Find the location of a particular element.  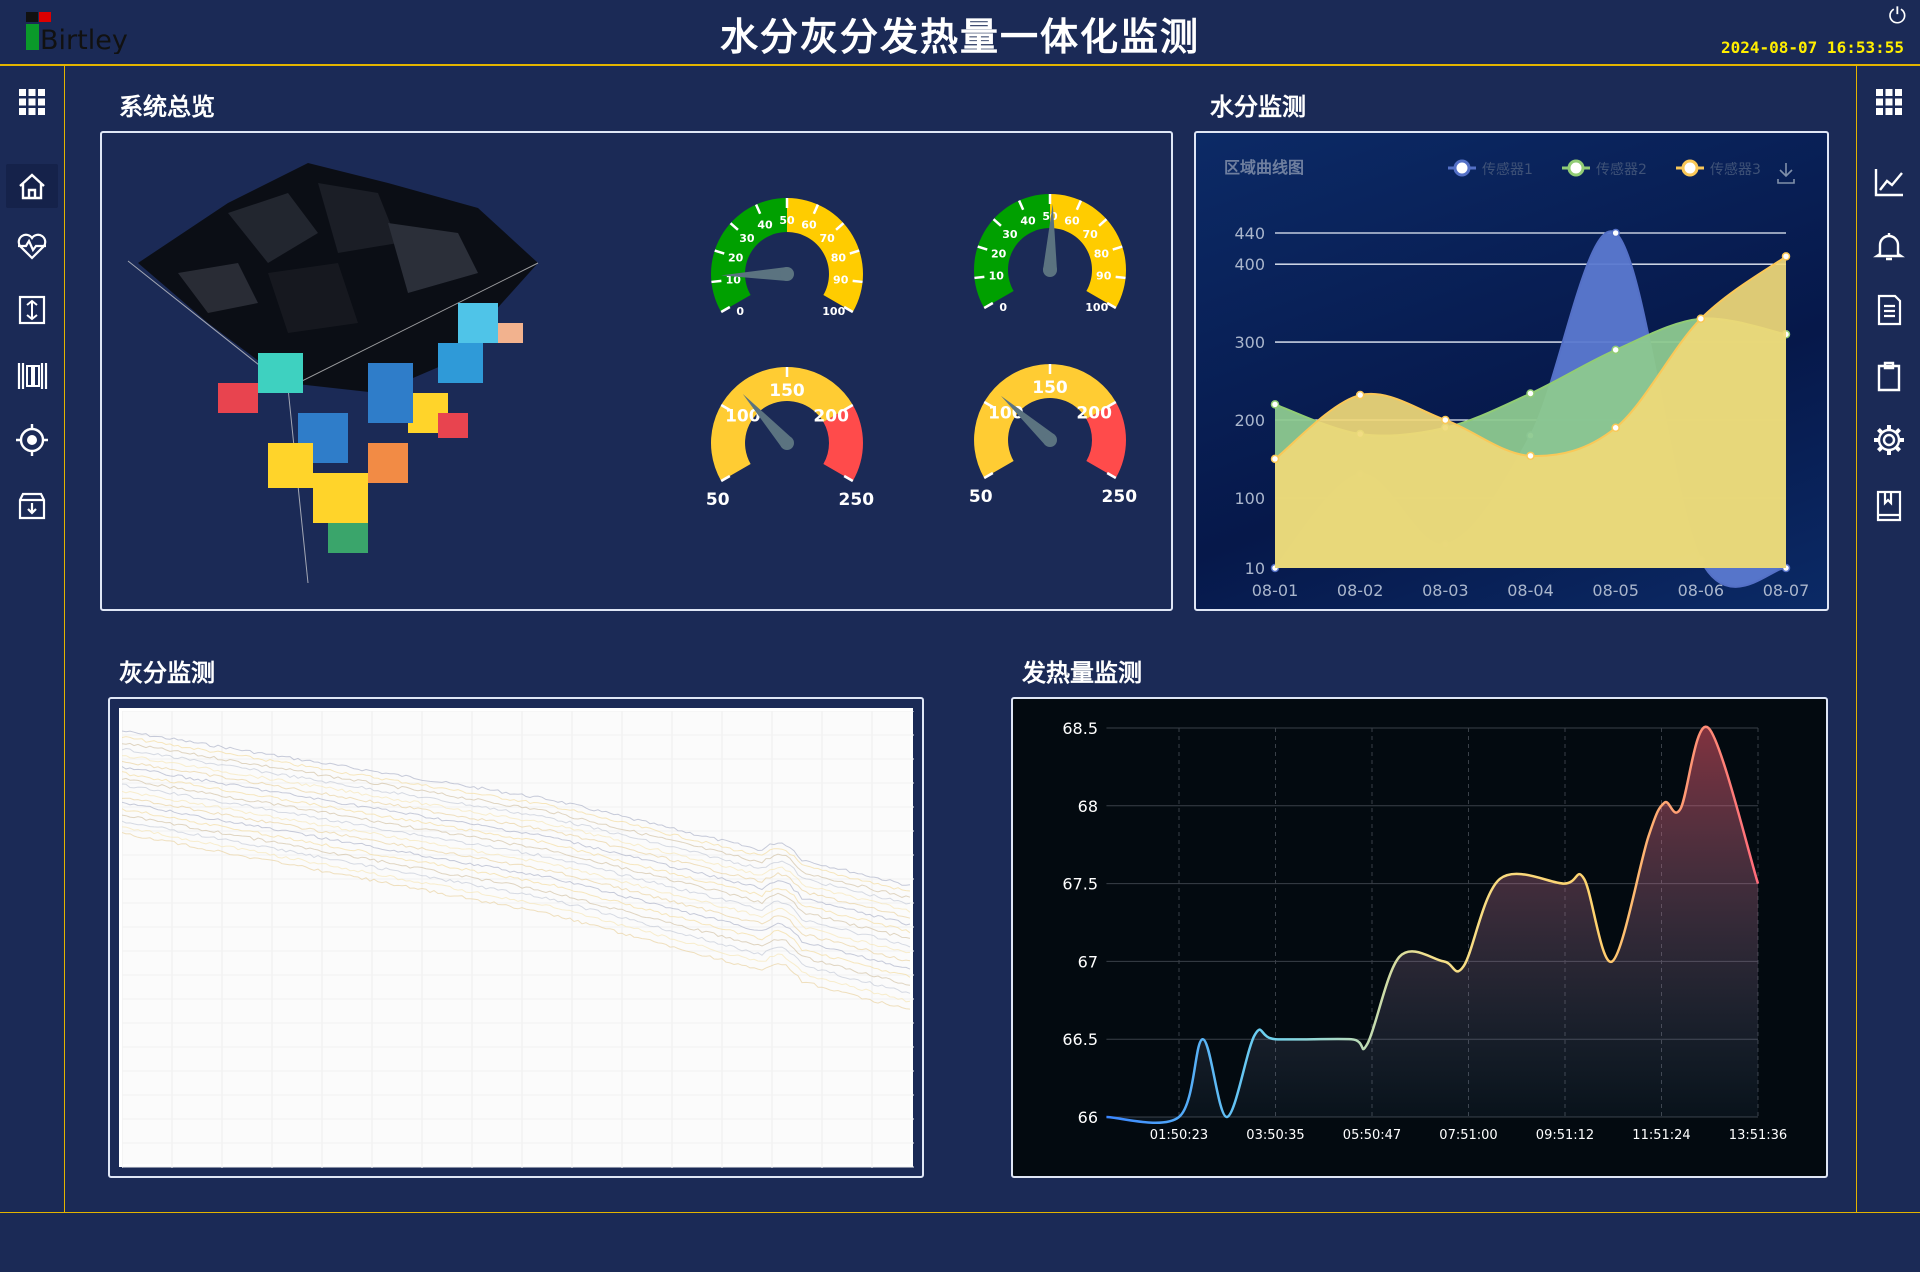

x-tick-label: 08-06 is located at coordinates (1701, 590).